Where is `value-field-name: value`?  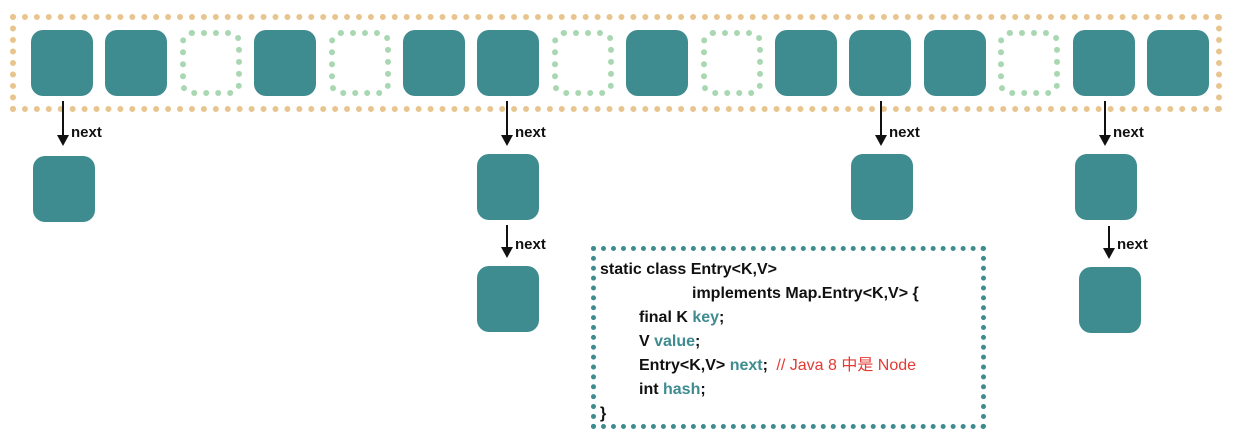 value-field-name: value is located at coordinates (675, 341).